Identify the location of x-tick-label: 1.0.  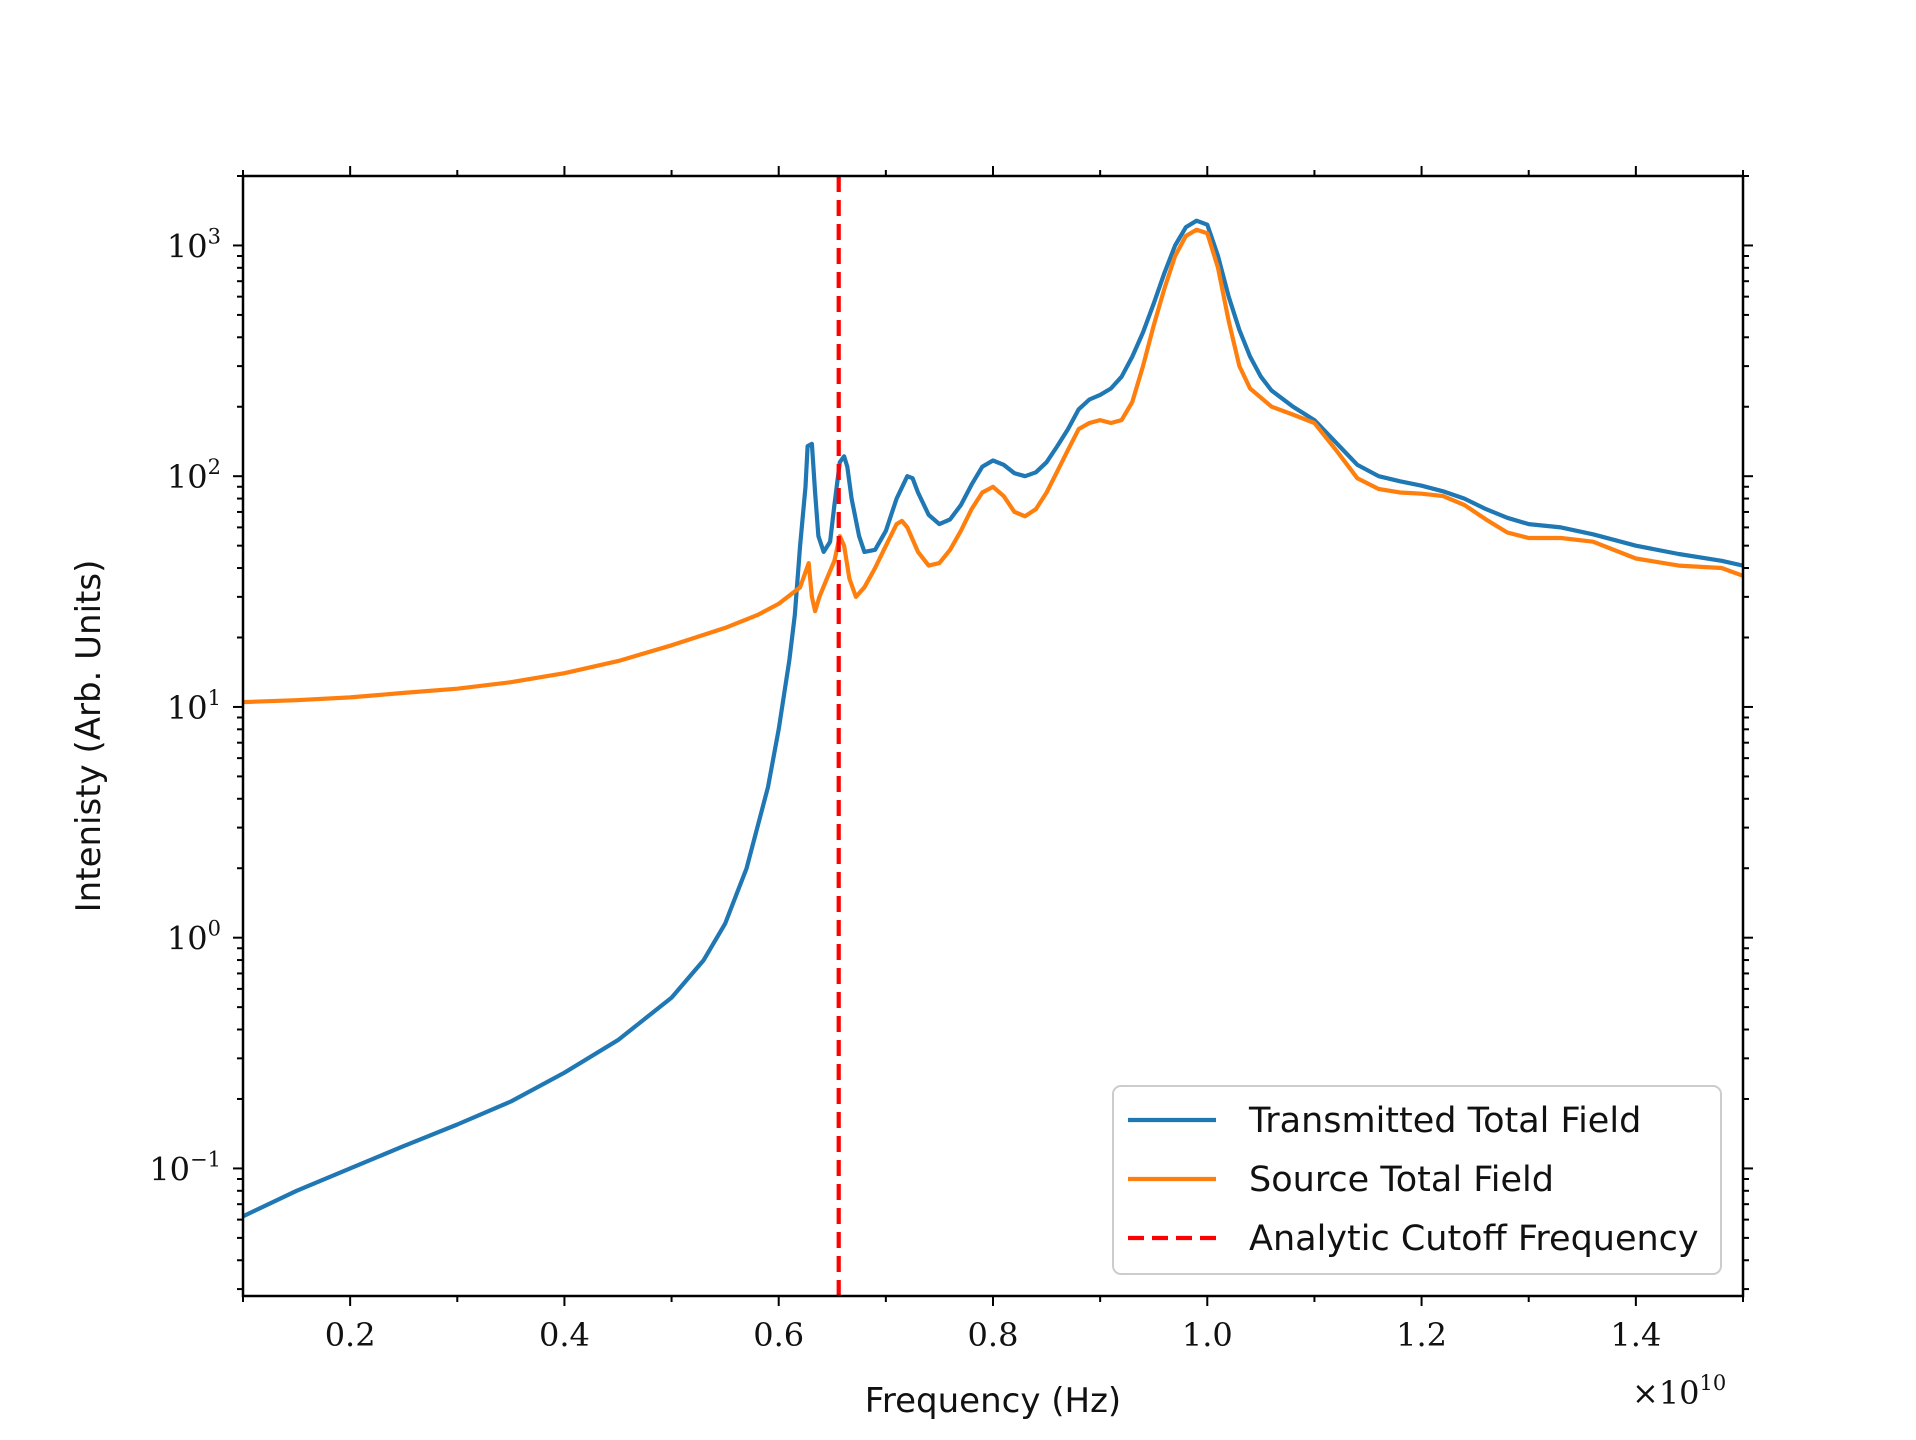
(1207, 1335).